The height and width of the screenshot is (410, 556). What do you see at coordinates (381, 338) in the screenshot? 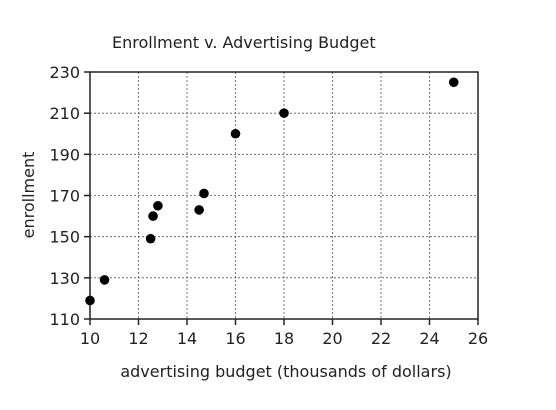
I see `x-tick-label: 22` at bounding box center [381, 338].